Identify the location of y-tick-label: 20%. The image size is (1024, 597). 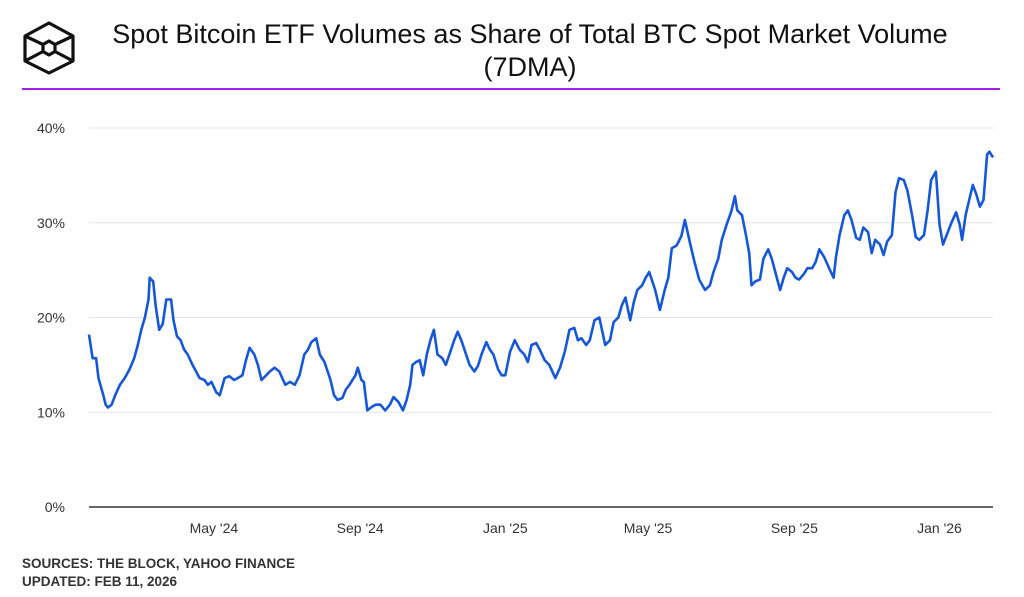
(51, 318).